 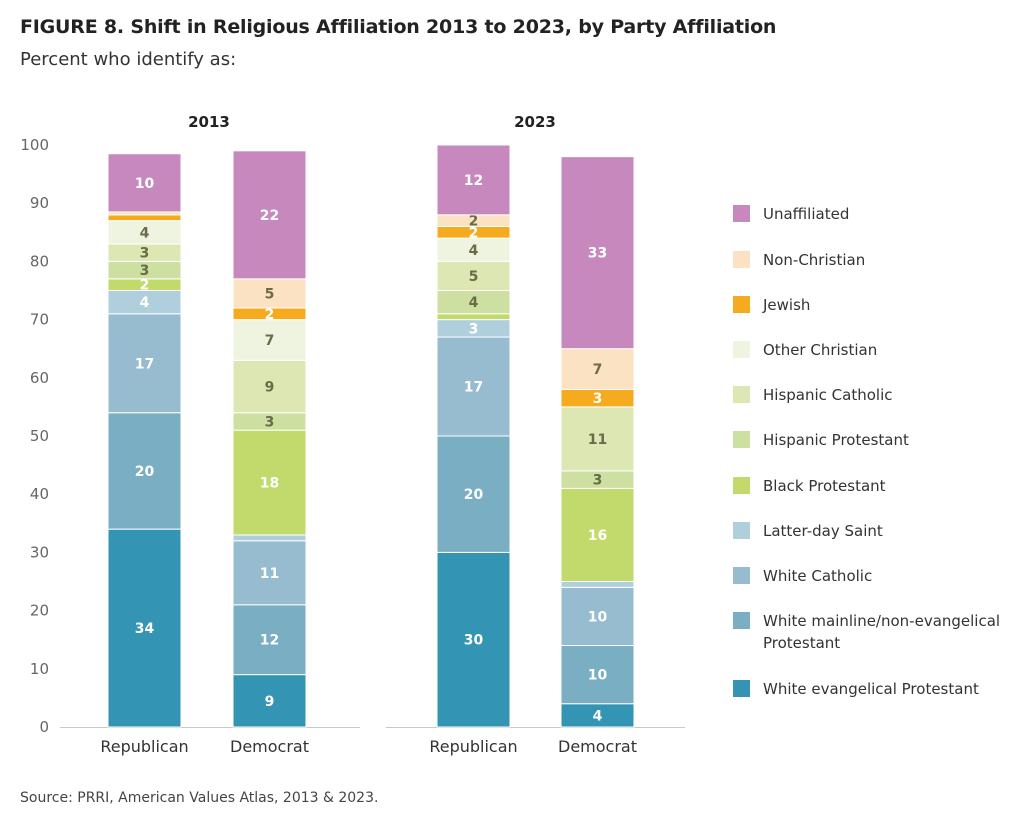 I want to click on data-label: 11, so click(x=269, y=574).